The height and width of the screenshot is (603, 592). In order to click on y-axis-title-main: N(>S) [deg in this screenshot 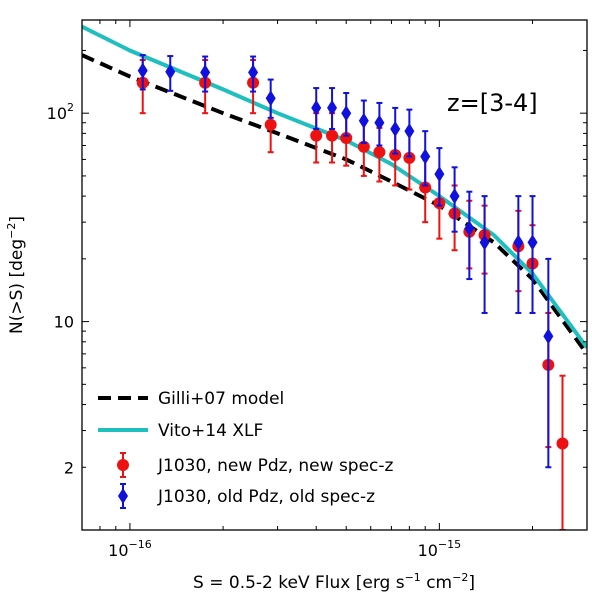, I will do `click(17, 286)`.